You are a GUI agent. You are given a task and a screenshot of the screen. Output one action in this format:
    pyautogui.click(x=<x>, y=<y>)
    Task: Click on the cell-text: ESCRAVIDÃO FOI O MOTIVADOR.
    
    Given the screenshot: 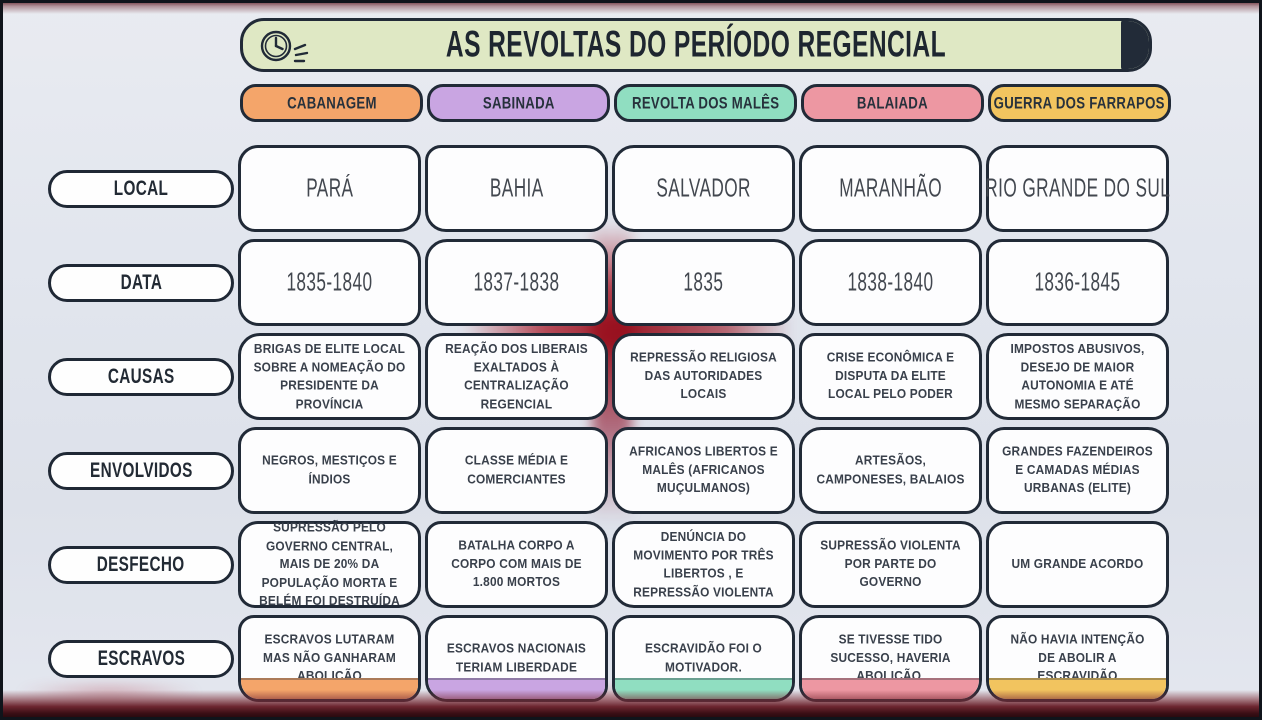 What is the action you would take?
    pyautogui.click(x=703, y=658)
    